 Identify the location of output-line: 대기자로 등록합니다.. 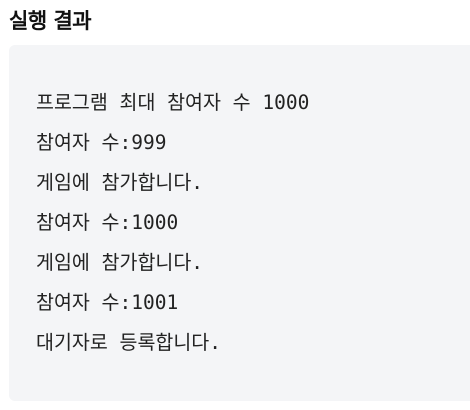
(128, 342).